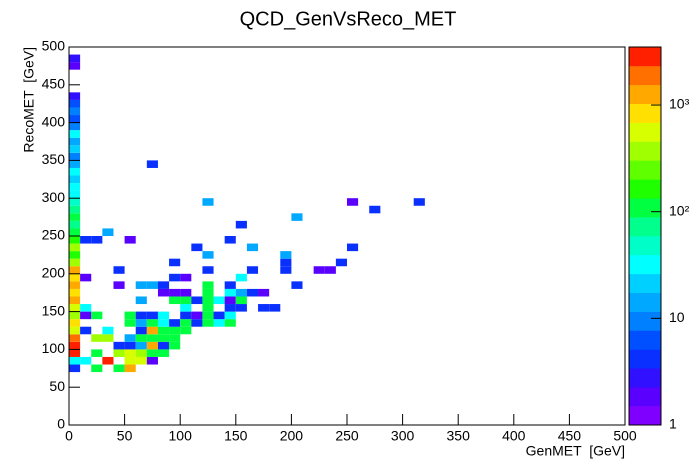  I want to click on y-tick-label: 250, so click(54, 235).